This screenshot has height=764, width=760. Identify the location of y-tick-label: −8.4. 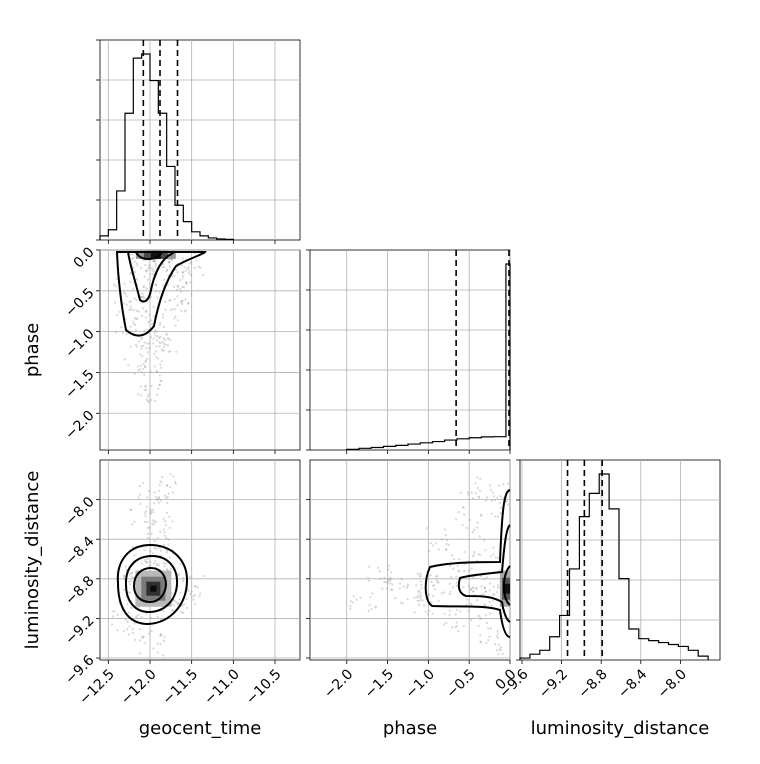
(79, 550).